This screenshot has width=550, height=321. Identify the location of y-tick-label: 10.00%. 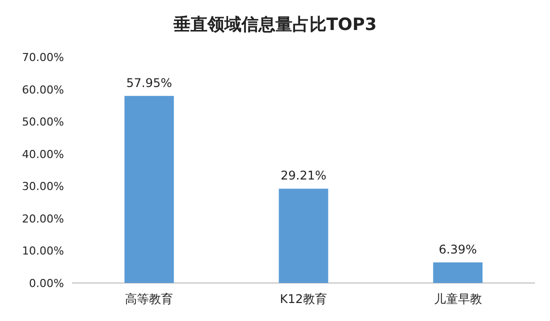
(43, 251).